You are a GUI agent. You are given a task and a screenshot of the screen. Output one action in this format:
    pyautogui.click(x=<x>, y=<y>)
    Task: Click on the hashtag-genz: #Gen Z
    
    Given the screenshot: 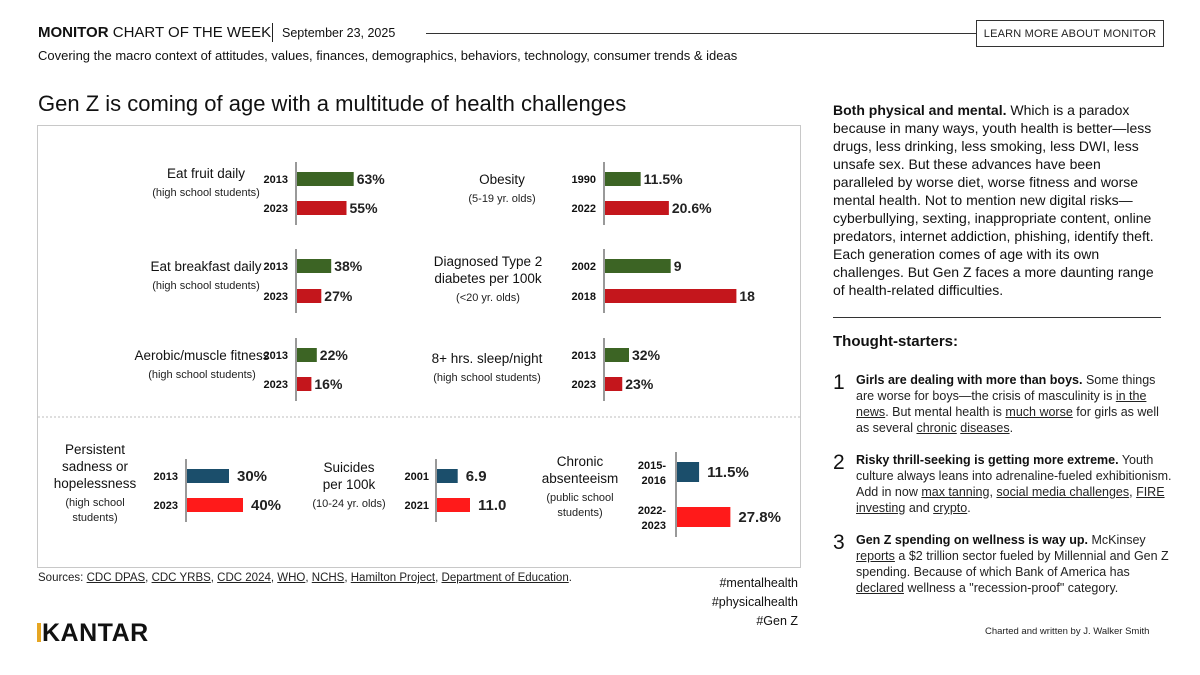 What is the action you would take?
    pyautogui.click(x=777, y=621)
    